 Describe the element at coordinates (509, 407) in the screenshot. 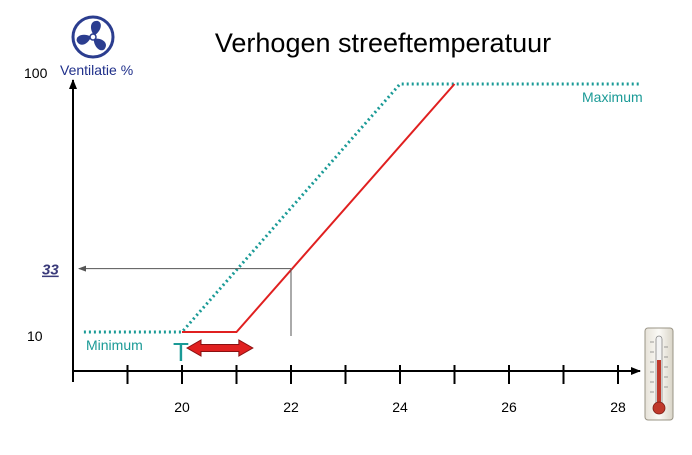

I see `x-tick-label: 26` at that location.